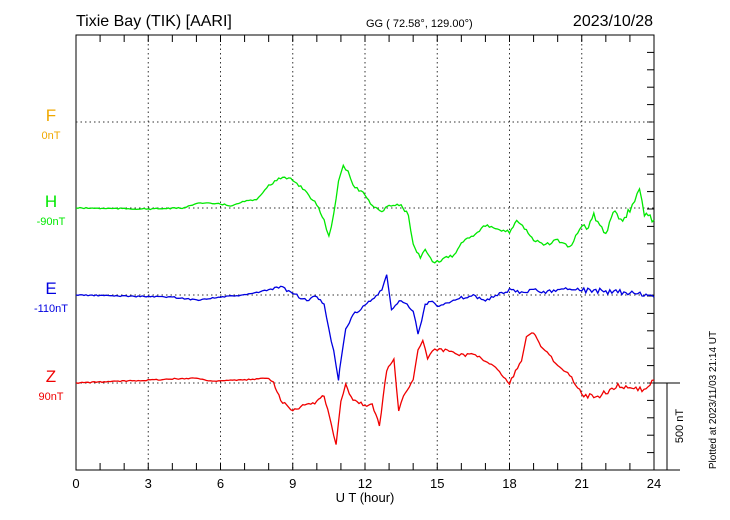 This screenshot has height=520, width=730. Describe the element at coordinates (51, 201) in the screenshot. I see `component-label-h: H` at that location.